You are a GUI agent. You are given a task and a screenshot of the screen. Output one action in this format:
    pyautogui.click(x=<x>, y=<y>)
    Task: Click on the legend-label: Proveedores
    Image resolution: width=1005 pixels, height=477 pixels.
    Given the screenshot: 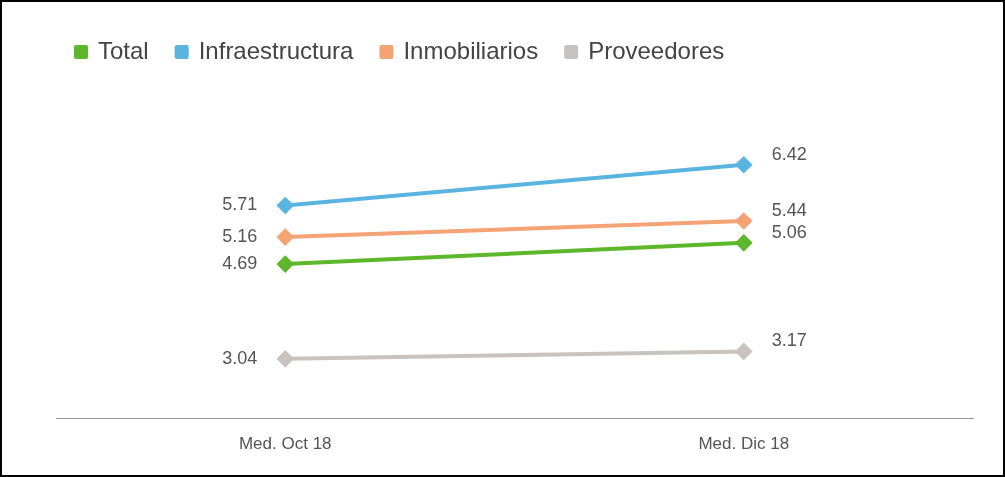 What is the action you would take?
    pyautogui.click(x=656, y=50)
    